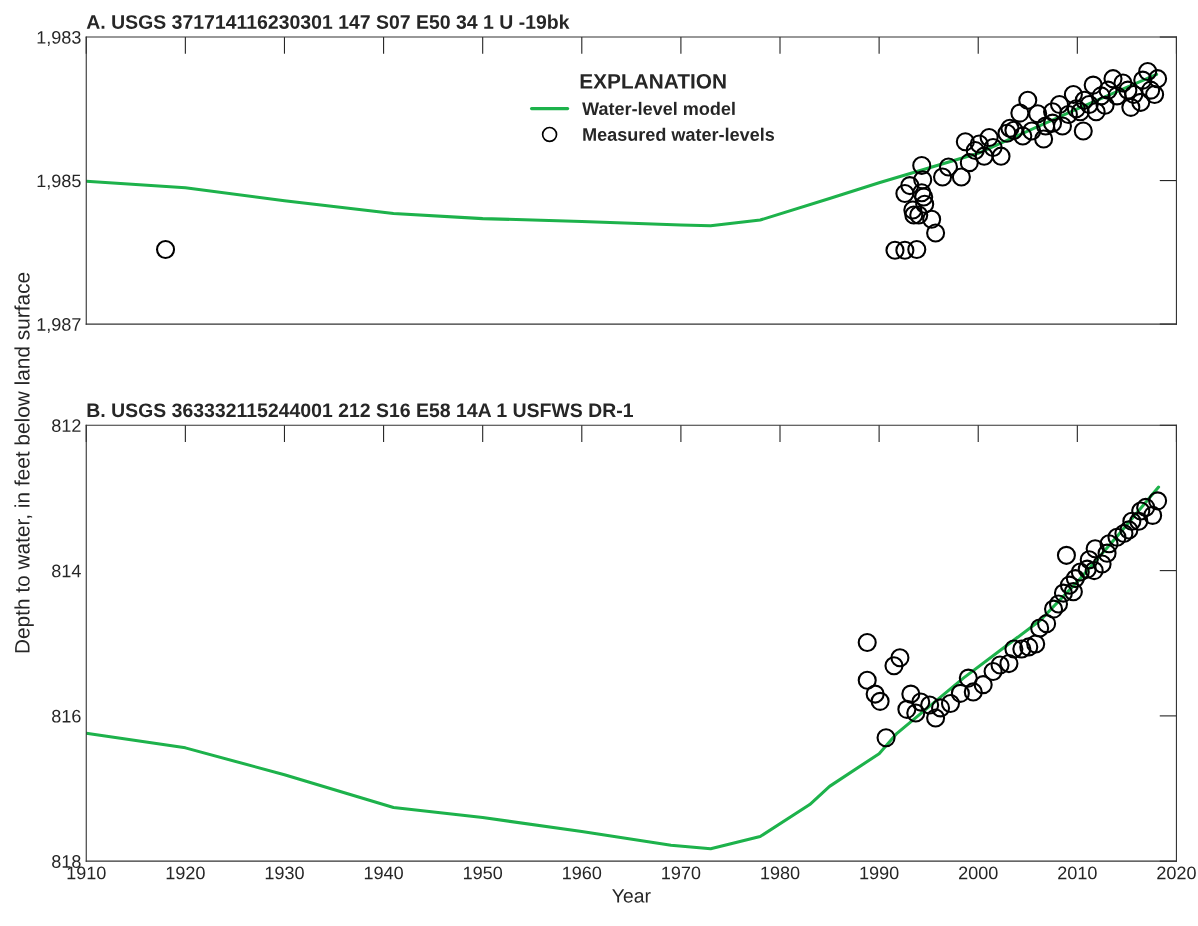  What do you see at coordinates (59, 38) in the screenshot?
I see `y-tick-label: 1,983` at bounding box center [59, 38].